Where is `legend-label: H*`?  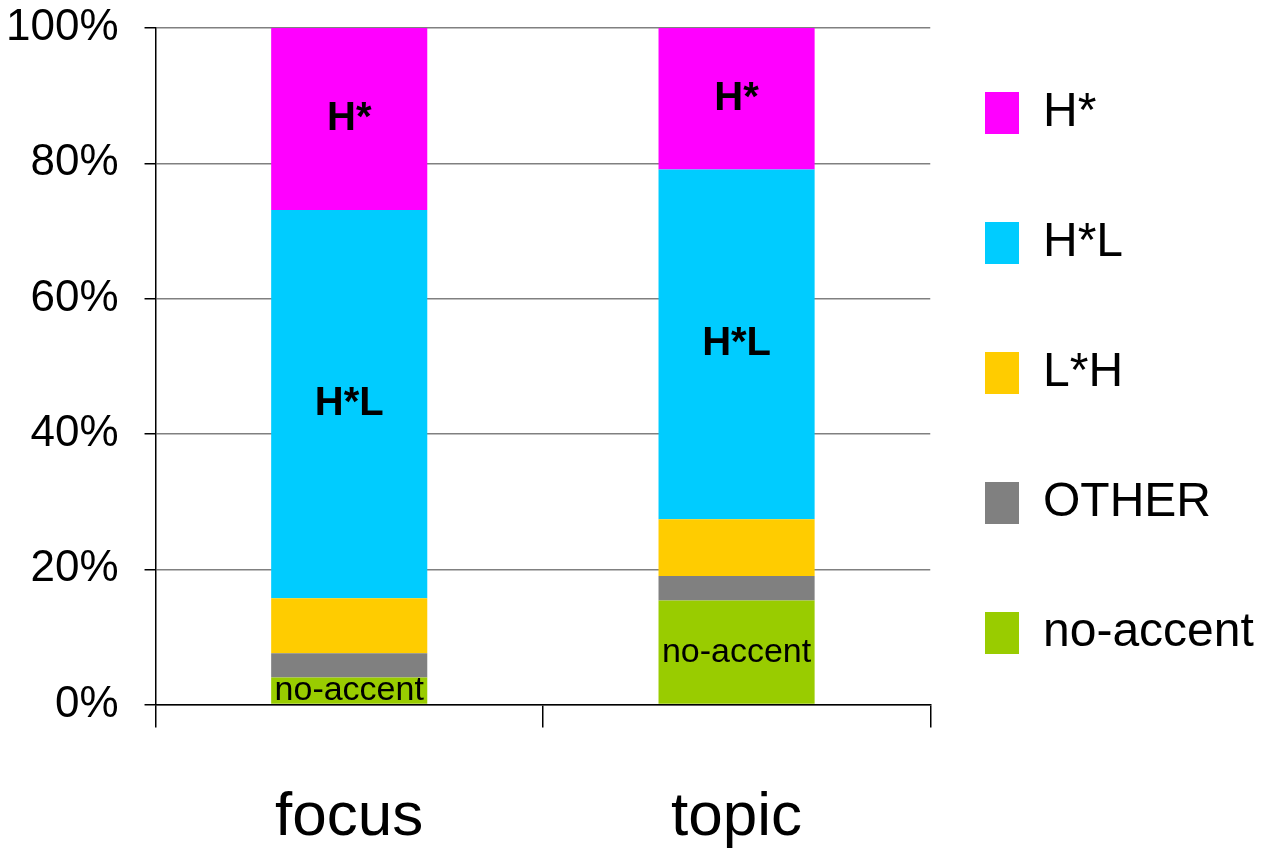
legend-label: H* is located at coordinates (1070, 110).